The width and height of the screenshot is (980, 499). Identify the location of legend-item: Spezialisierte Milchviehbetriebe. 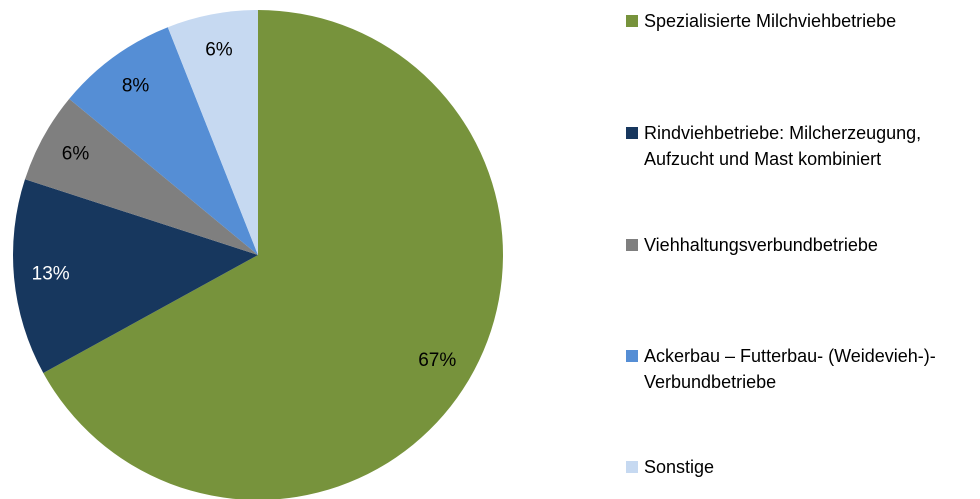
(803, 21).